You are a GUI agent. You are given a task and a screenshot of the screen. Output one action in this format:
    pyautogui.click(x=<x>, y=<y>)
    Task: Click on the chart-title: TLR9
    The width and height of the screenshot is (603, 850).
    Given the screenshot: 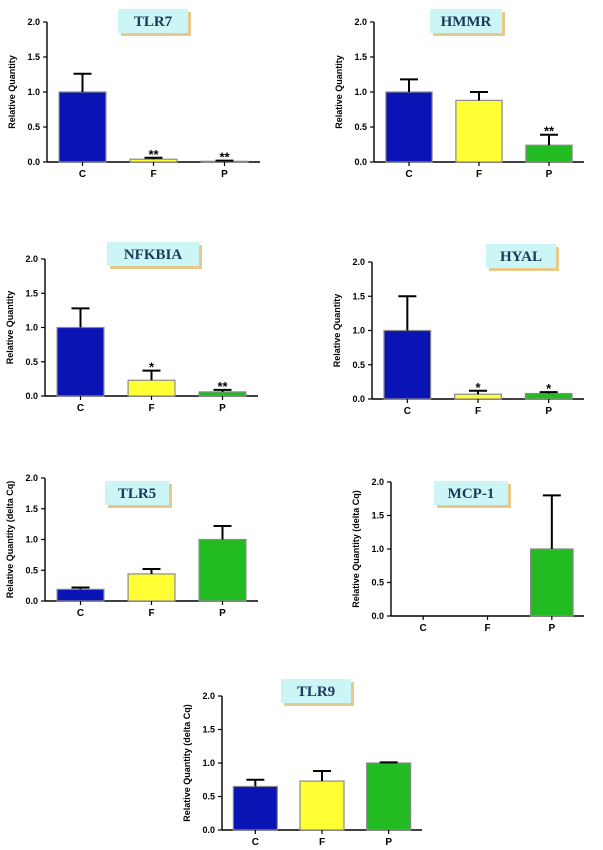 What is the action you would take?
    pyautogui.click(x=316, y=692)
    